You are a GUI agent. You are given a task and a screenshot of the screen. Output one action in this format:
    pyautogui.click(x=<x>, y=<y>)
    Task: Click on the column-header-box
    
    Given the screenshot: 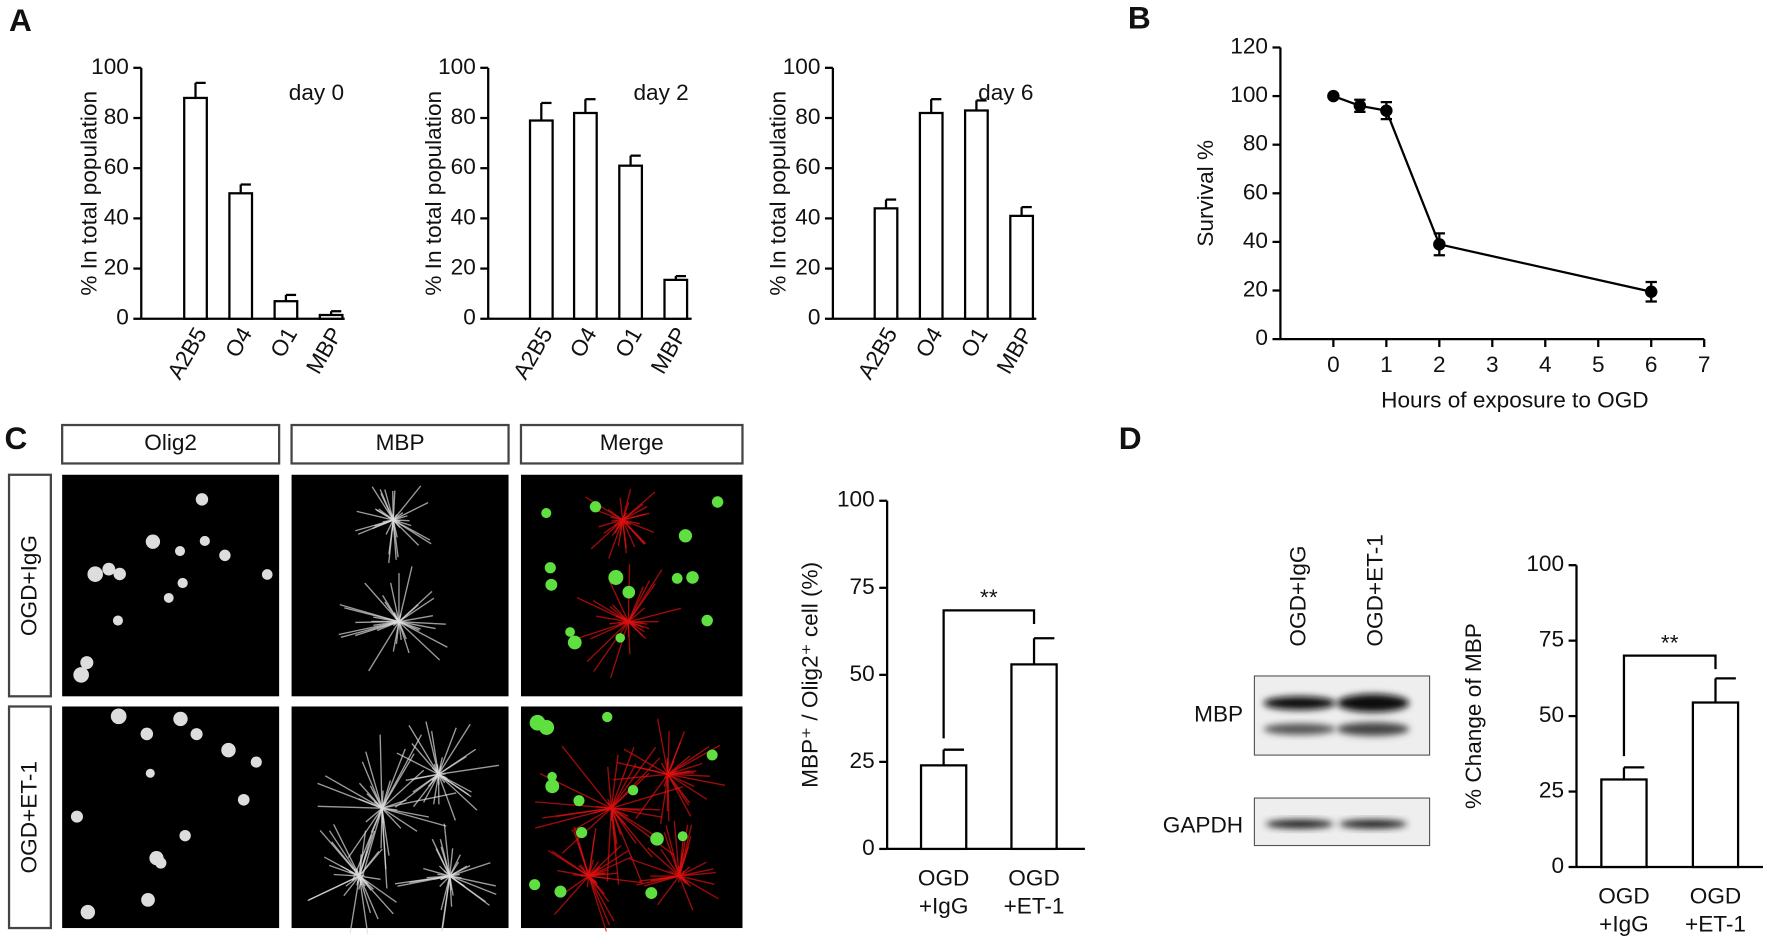 What is the action you would take?
    pyautogui.click(x=631, y=444)
    